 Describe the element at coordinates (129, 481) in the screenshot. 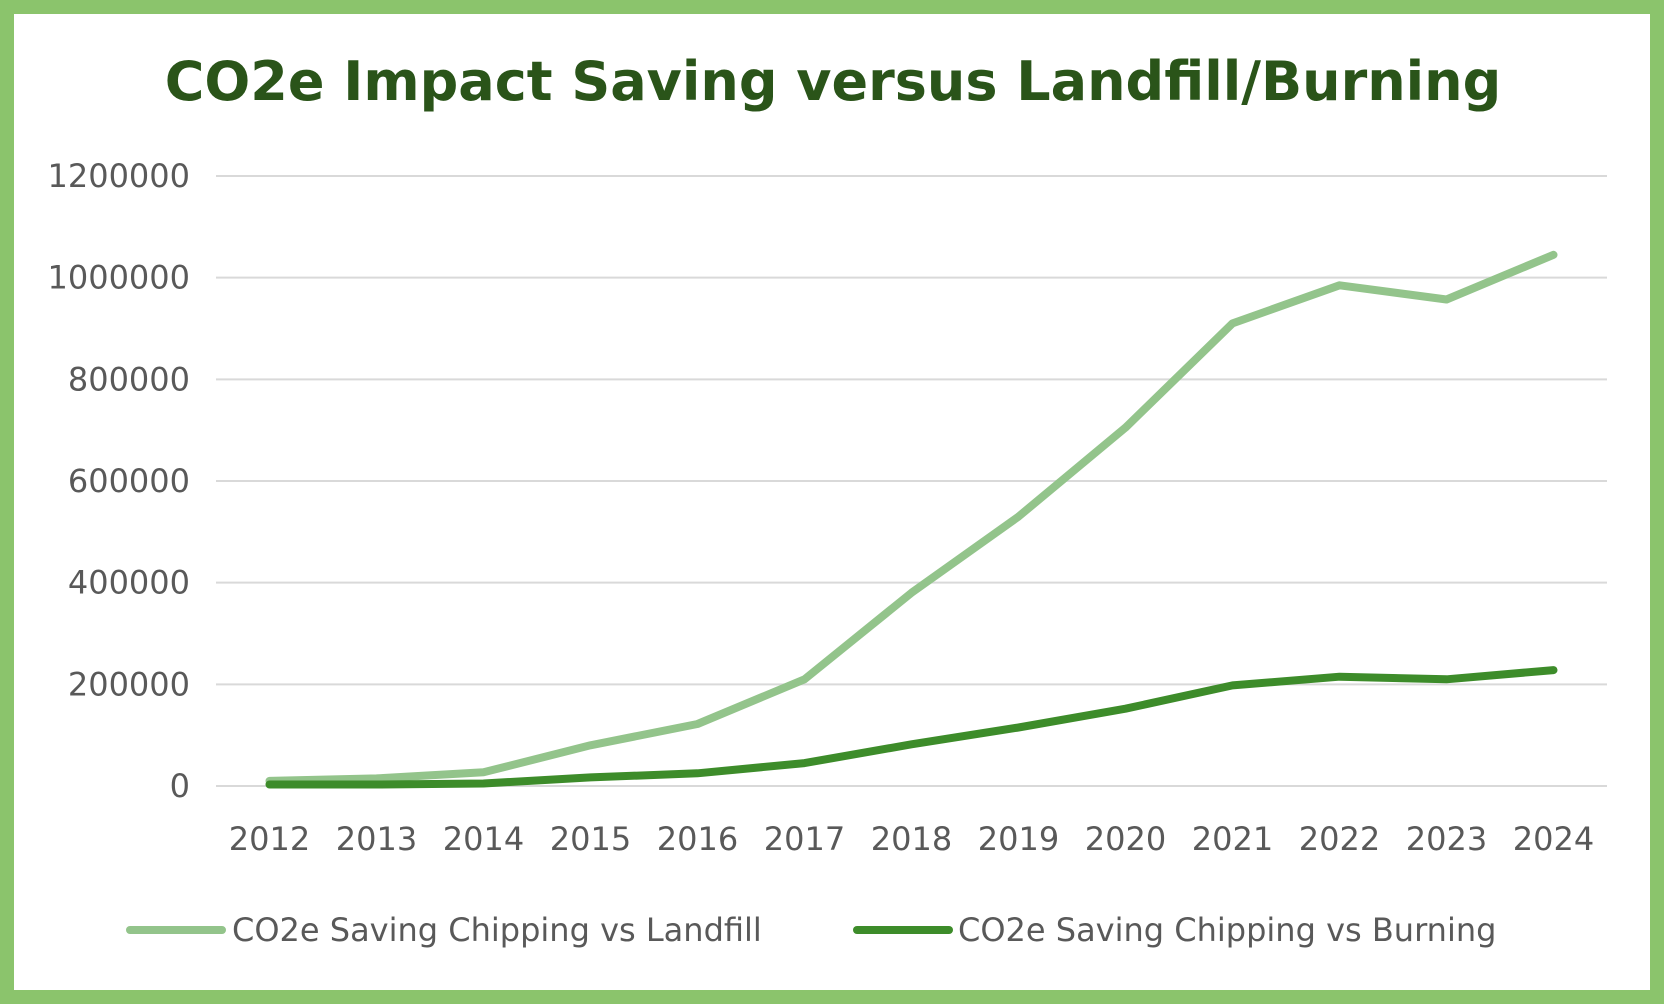

I see `y-tick-label: 600000` at that location.